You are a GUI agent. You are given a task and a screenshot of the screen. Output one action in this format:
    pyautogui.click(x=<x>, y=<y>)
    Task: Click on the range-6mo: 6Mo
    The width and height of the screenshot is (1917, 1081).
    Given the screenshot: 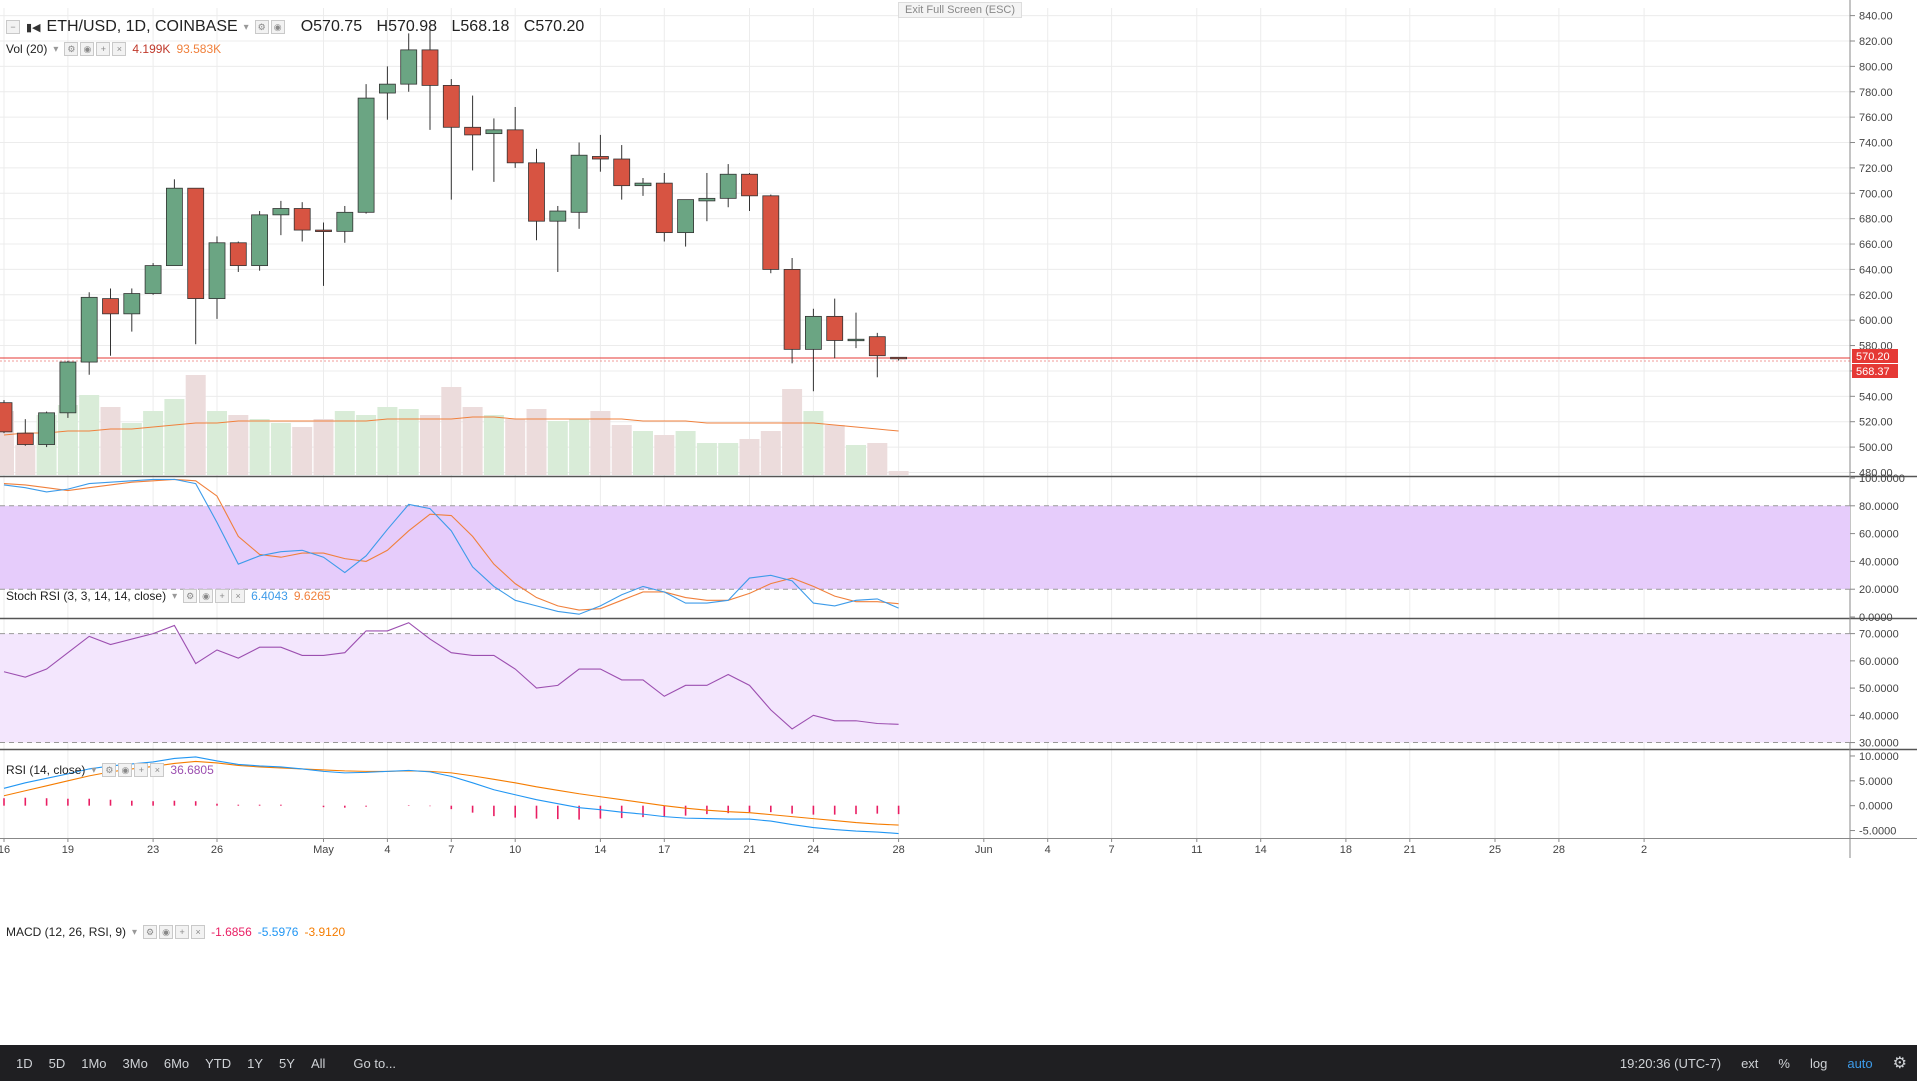 What is the action you would take?
    pyautogui.click(x=176, y=1063)
    